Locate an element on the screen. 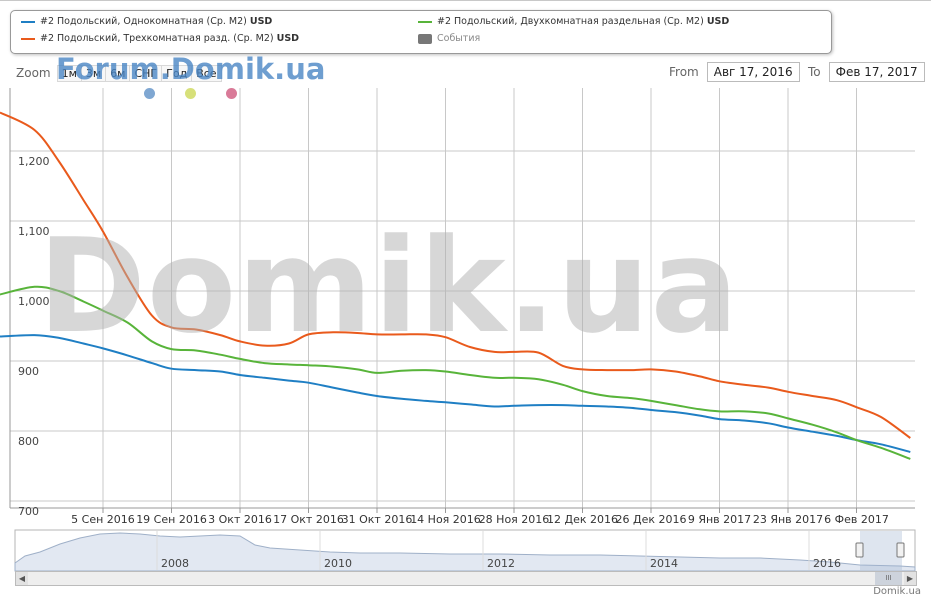  x-tick-label: 19 Сен 2016 is located at coordinates (171, 519).